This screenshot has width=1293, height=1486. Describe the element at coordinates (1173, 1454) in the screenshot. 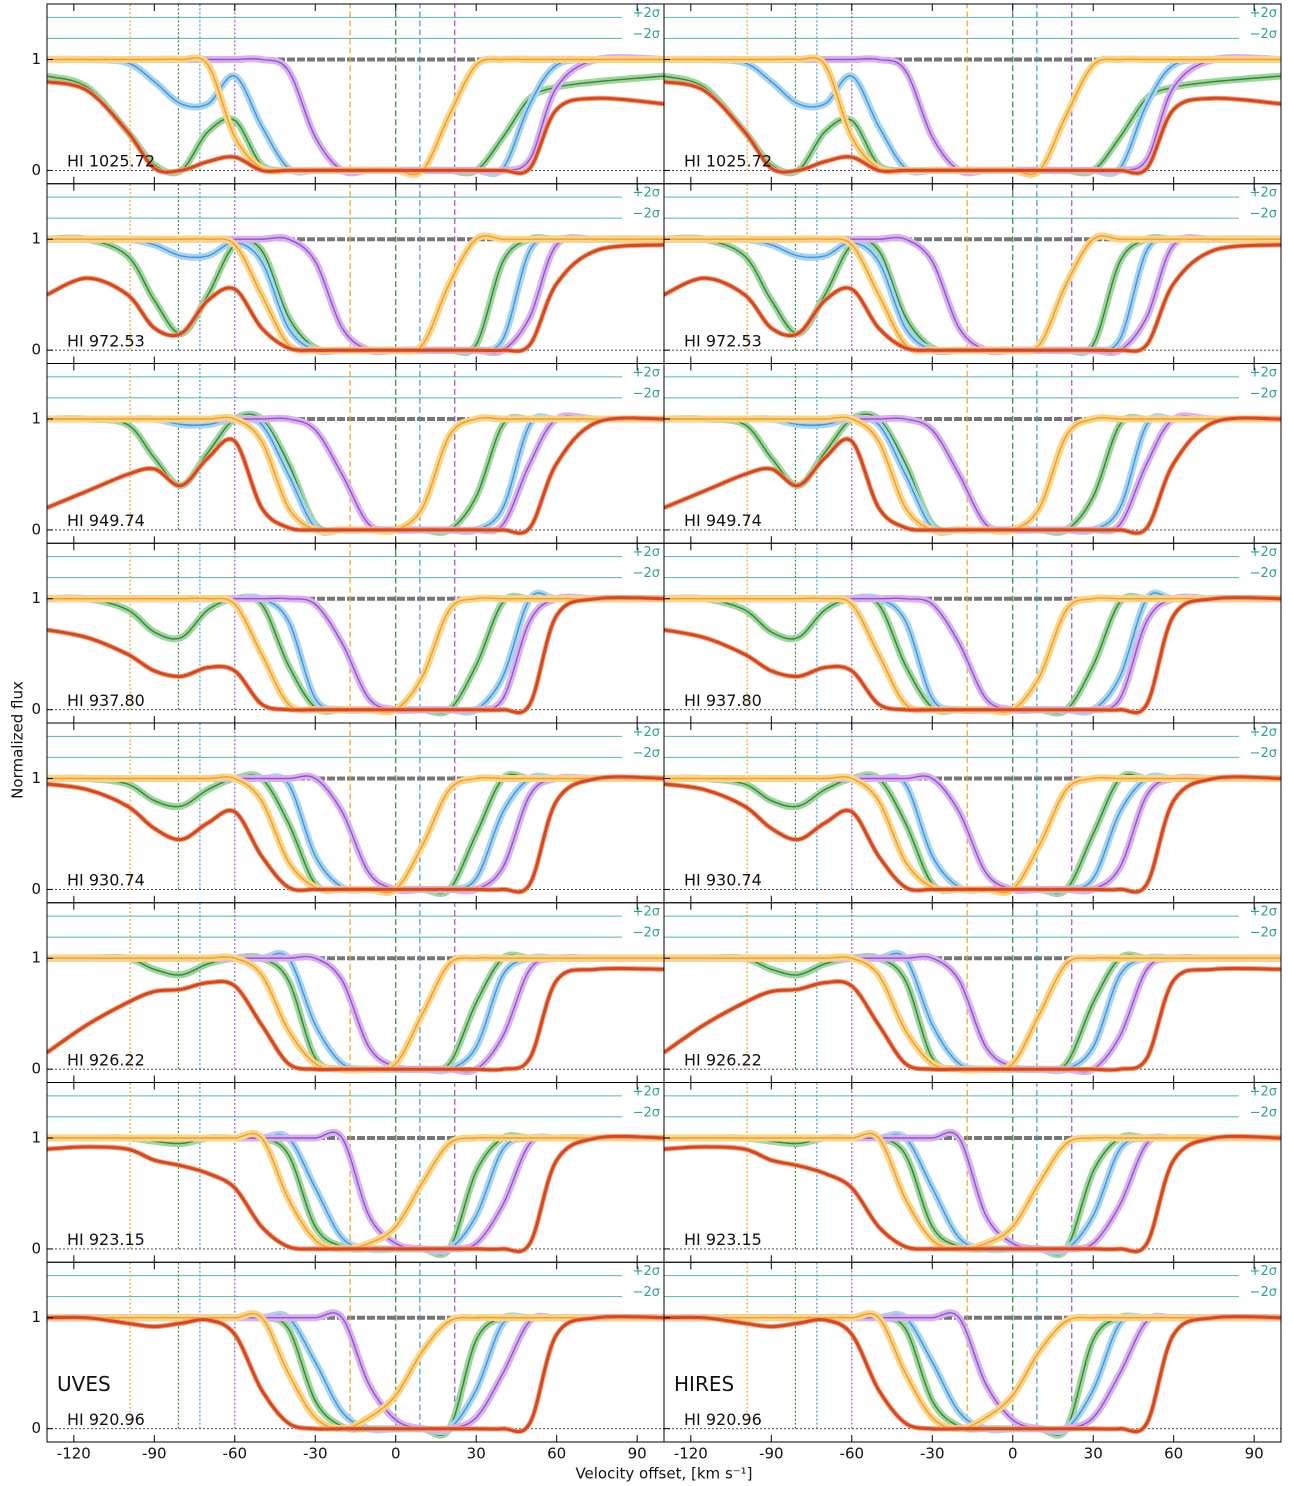

I see `x-tick-label: 60` at that location.